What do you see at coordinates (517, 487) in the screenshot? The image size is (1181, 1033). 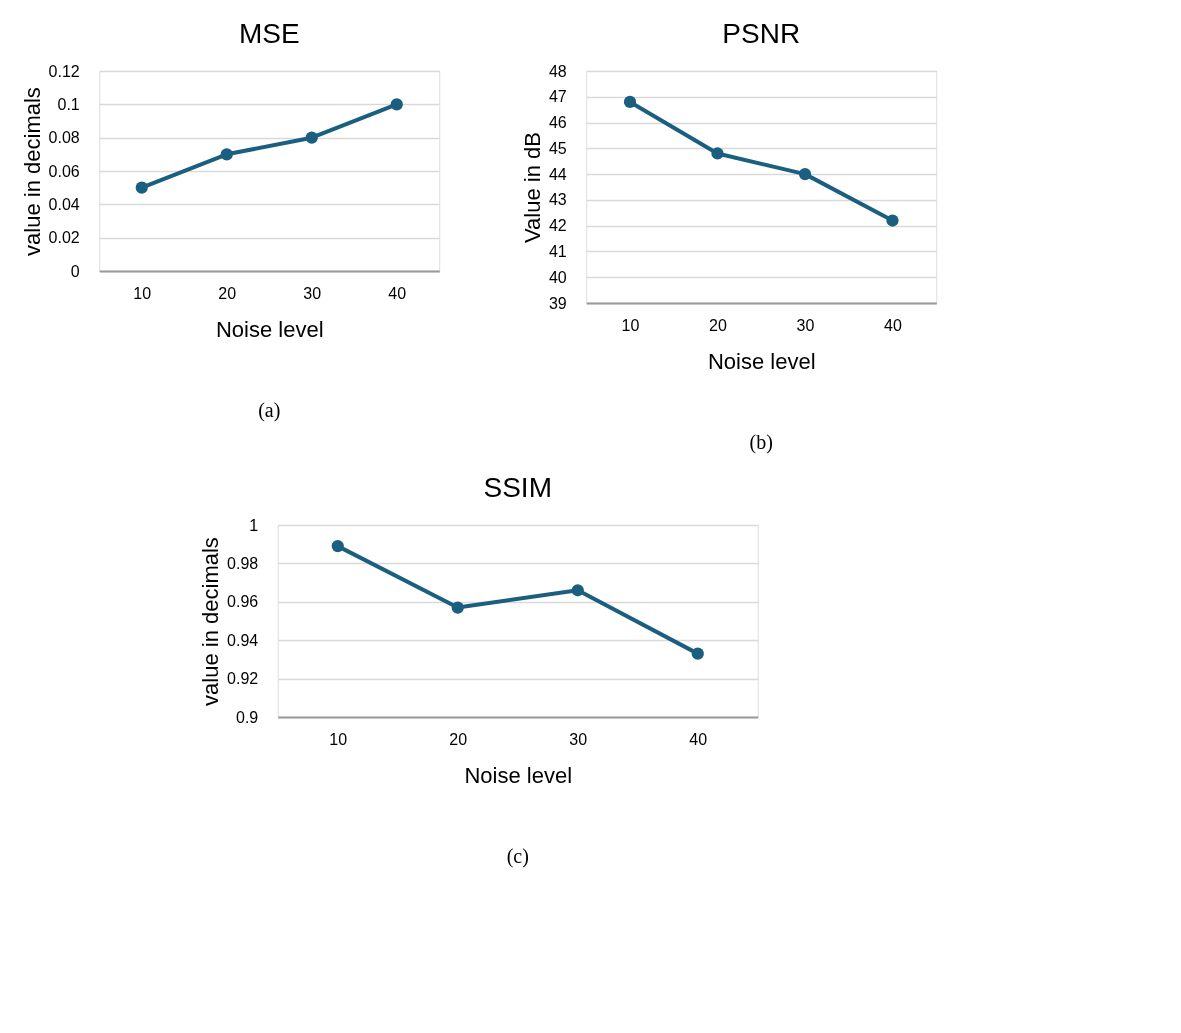 I see `chart-title: SSIM` at bounding box center [517, 487].